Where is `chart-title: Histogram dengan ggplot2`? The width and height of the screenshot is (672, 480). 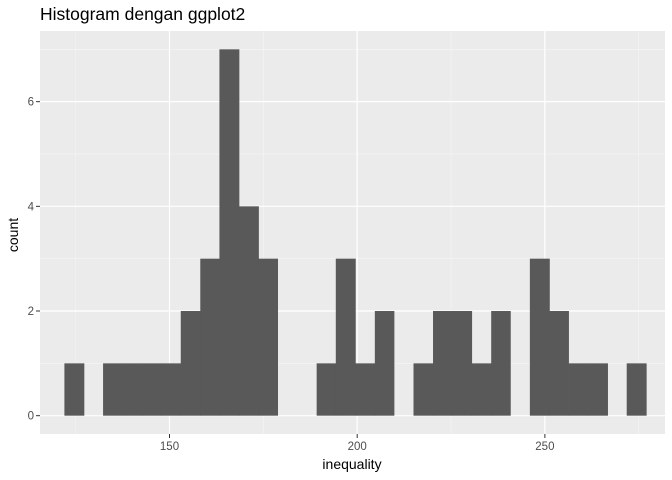 chart-title: Histogram dengan ggplot2 is located at coordinates (142, 14).